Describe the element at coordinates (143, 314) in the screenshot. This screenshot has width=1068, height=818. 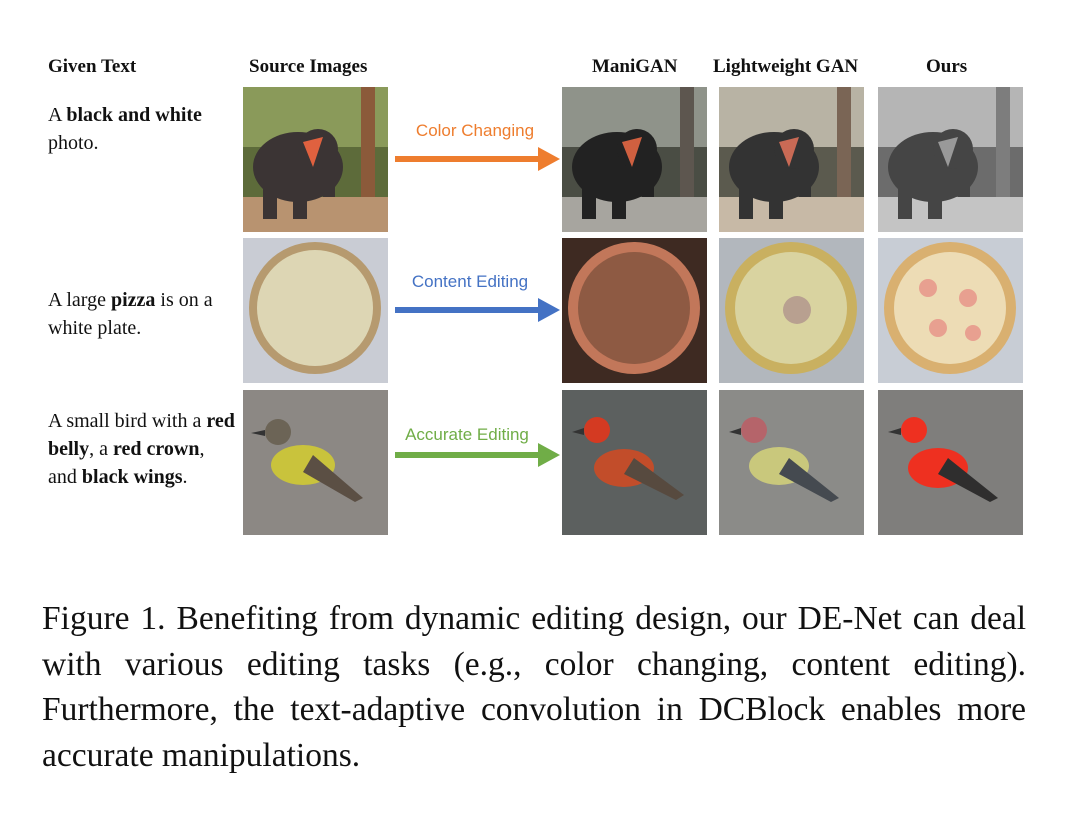
I see `given-text-row-2: A large pizza is on a white plate.` at that location.